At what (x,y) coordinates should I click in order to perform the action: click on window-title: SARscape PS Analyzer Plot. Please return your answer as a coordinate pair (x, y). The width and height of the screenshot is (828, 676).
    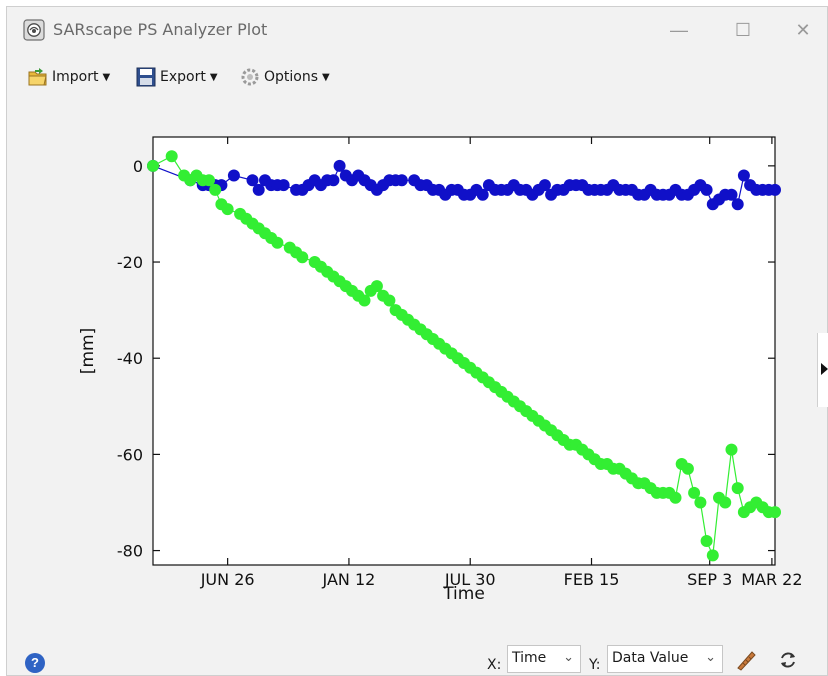
    Looking at the image, I should click on (160, 29).